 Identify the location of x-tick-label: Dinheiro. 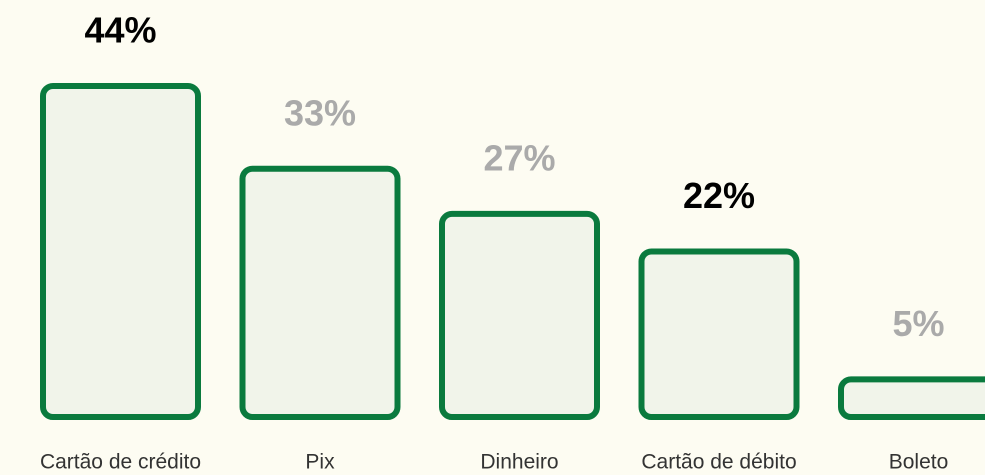
(519, 462).